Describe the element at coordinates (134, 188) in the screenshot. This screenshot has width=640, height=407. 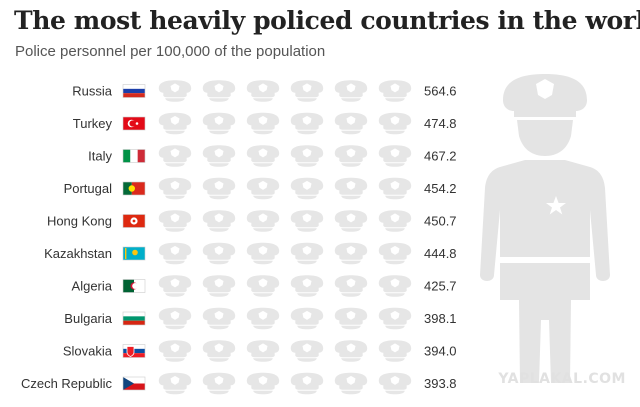
I see `portugal-flag-icon` at that location.